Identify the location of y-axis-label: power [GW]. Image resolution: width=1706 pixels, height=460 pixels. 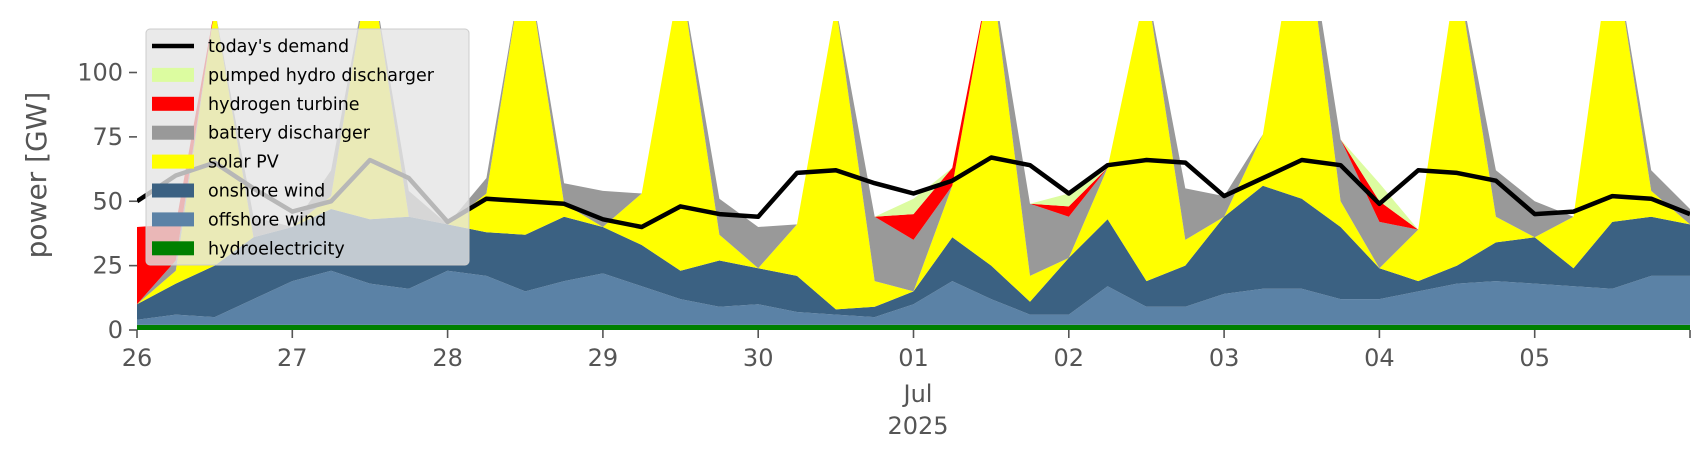
(36, 175).